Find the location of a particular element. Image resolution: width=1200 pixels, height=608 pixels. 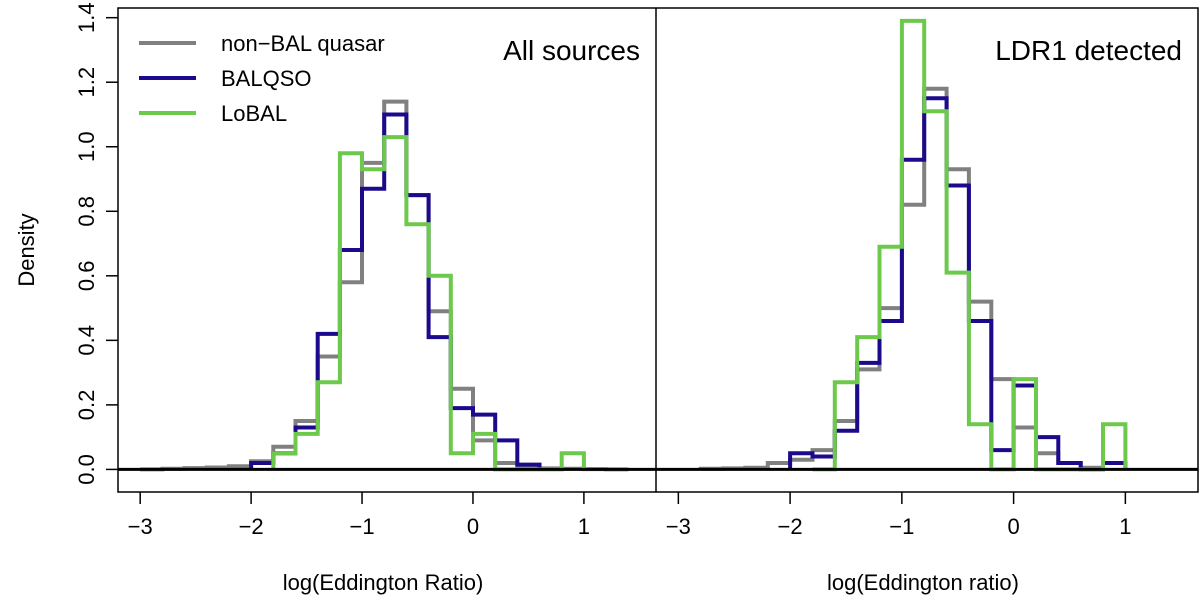

y-axis-title: Density is located at coordinates (26, 249).